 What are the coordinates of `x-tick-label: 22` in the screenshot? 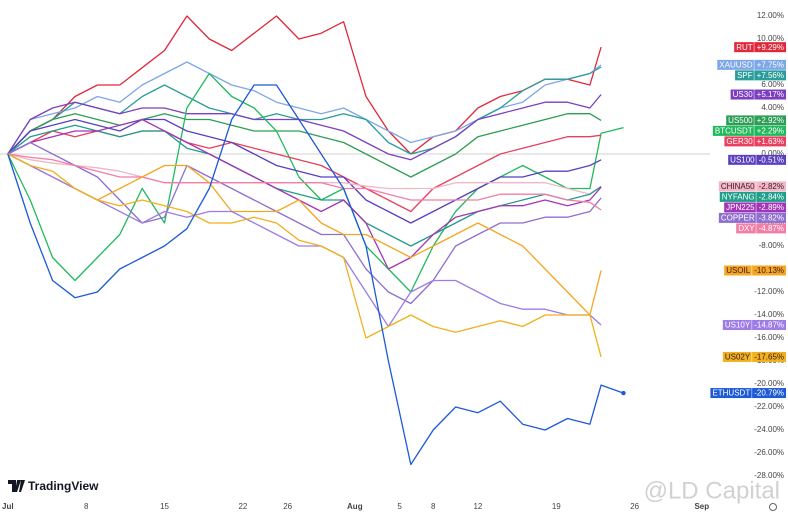 It's located at (242, 506).